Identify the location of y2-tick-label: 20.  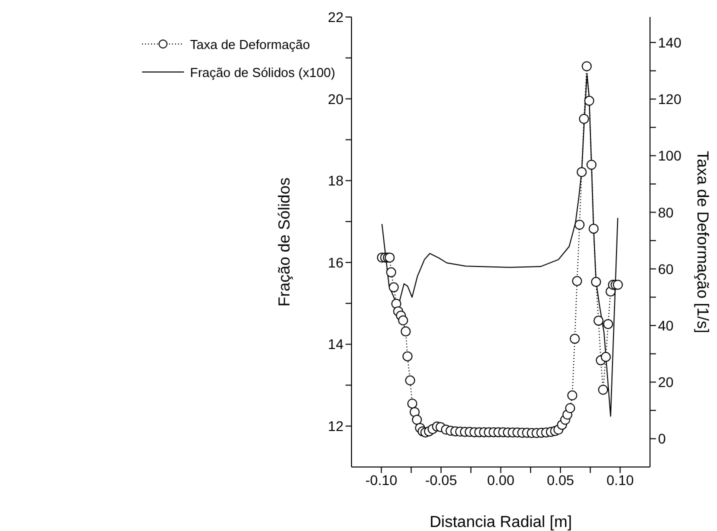
(666, 382).